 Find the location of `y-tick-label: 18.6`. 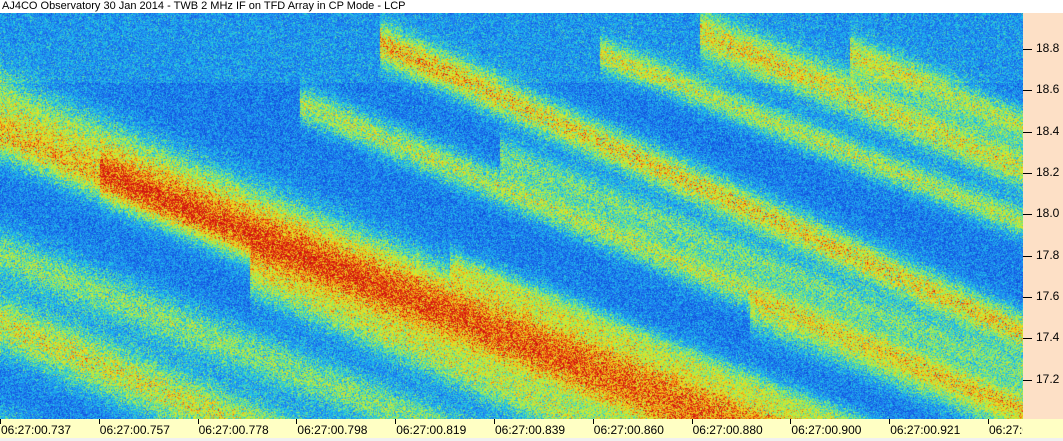

y-tick-label: 18.6 is located at coordinates (1048, 89).